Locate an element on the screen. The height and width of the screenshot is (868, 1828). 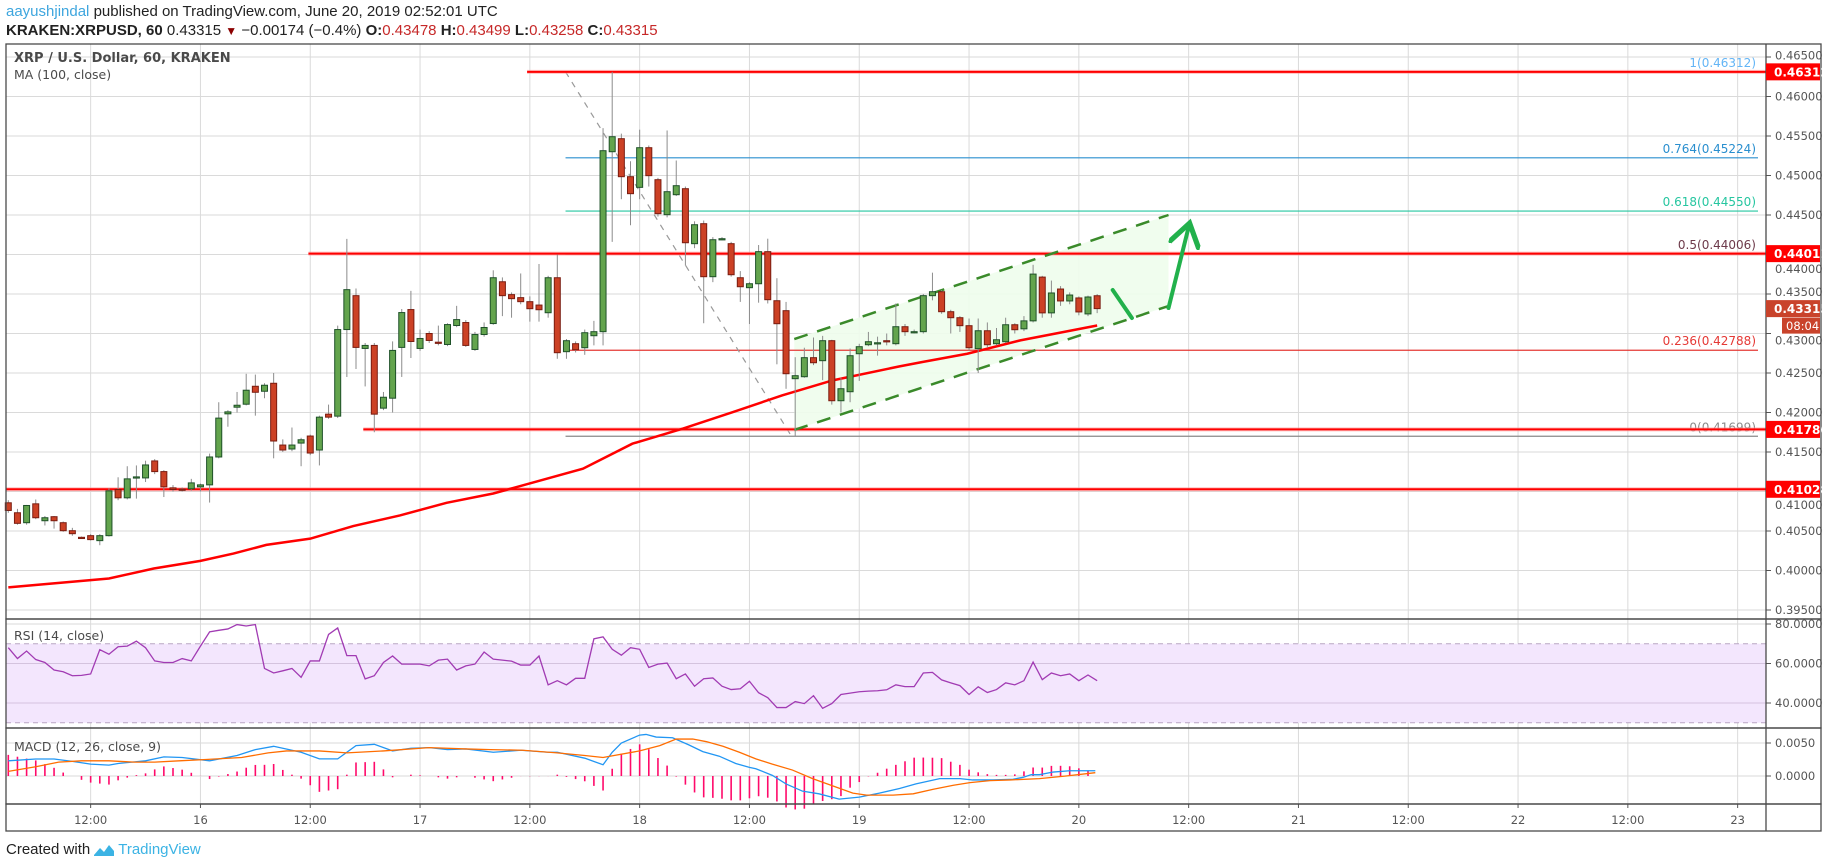
countdown-label: 08:04 is located at coordinates (1802, 326).